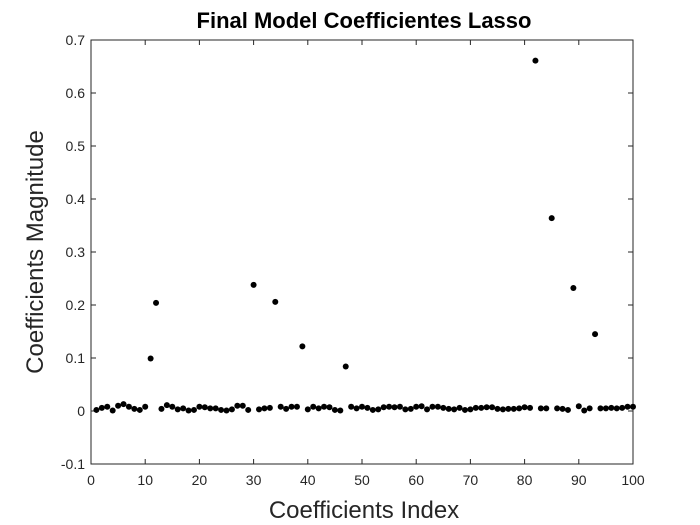 This screenshot has width=700, height=525. I want to click on x-tick-label: 70, so click(471, 480).